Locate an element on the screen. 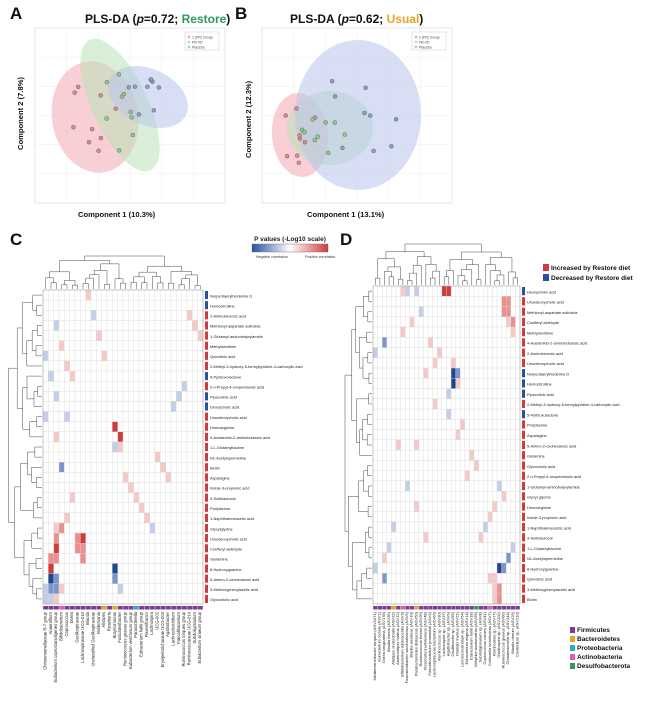 The height and width of the screenshot is (707, 659). legend-entry: Placebo is located at coordinates (198, 48).